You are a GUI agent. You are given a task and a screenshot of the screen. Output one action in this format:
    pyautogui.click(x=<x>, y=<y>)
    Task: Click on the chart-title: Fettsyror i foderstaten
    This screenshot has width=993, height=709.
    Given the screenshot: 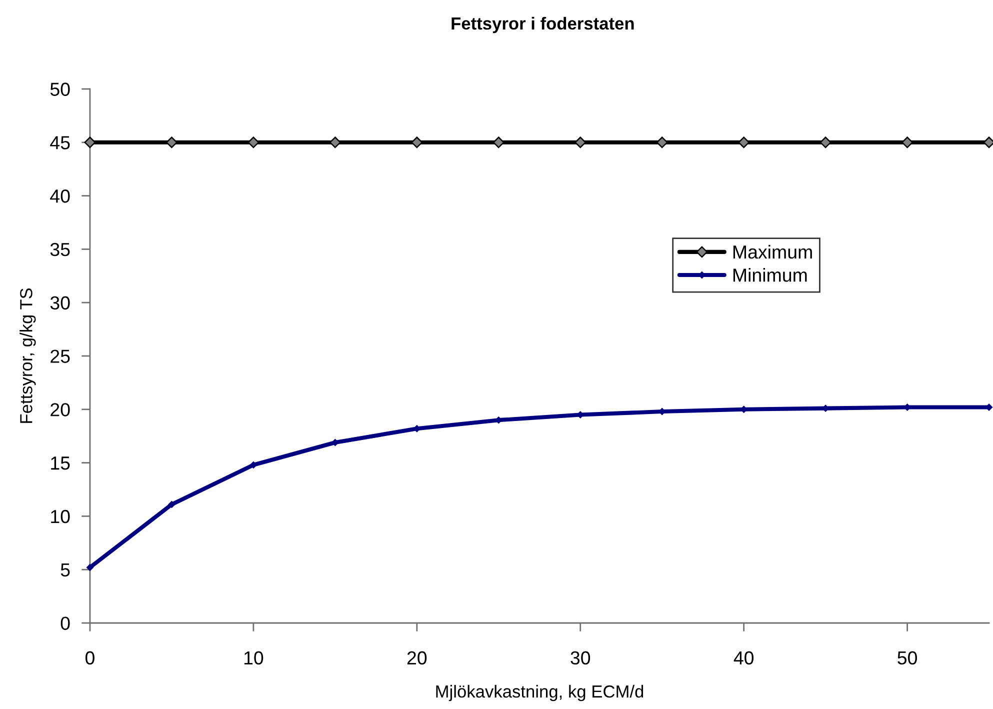 What is the action you would take?
    pyautogui.click(x=543, y=25)
    